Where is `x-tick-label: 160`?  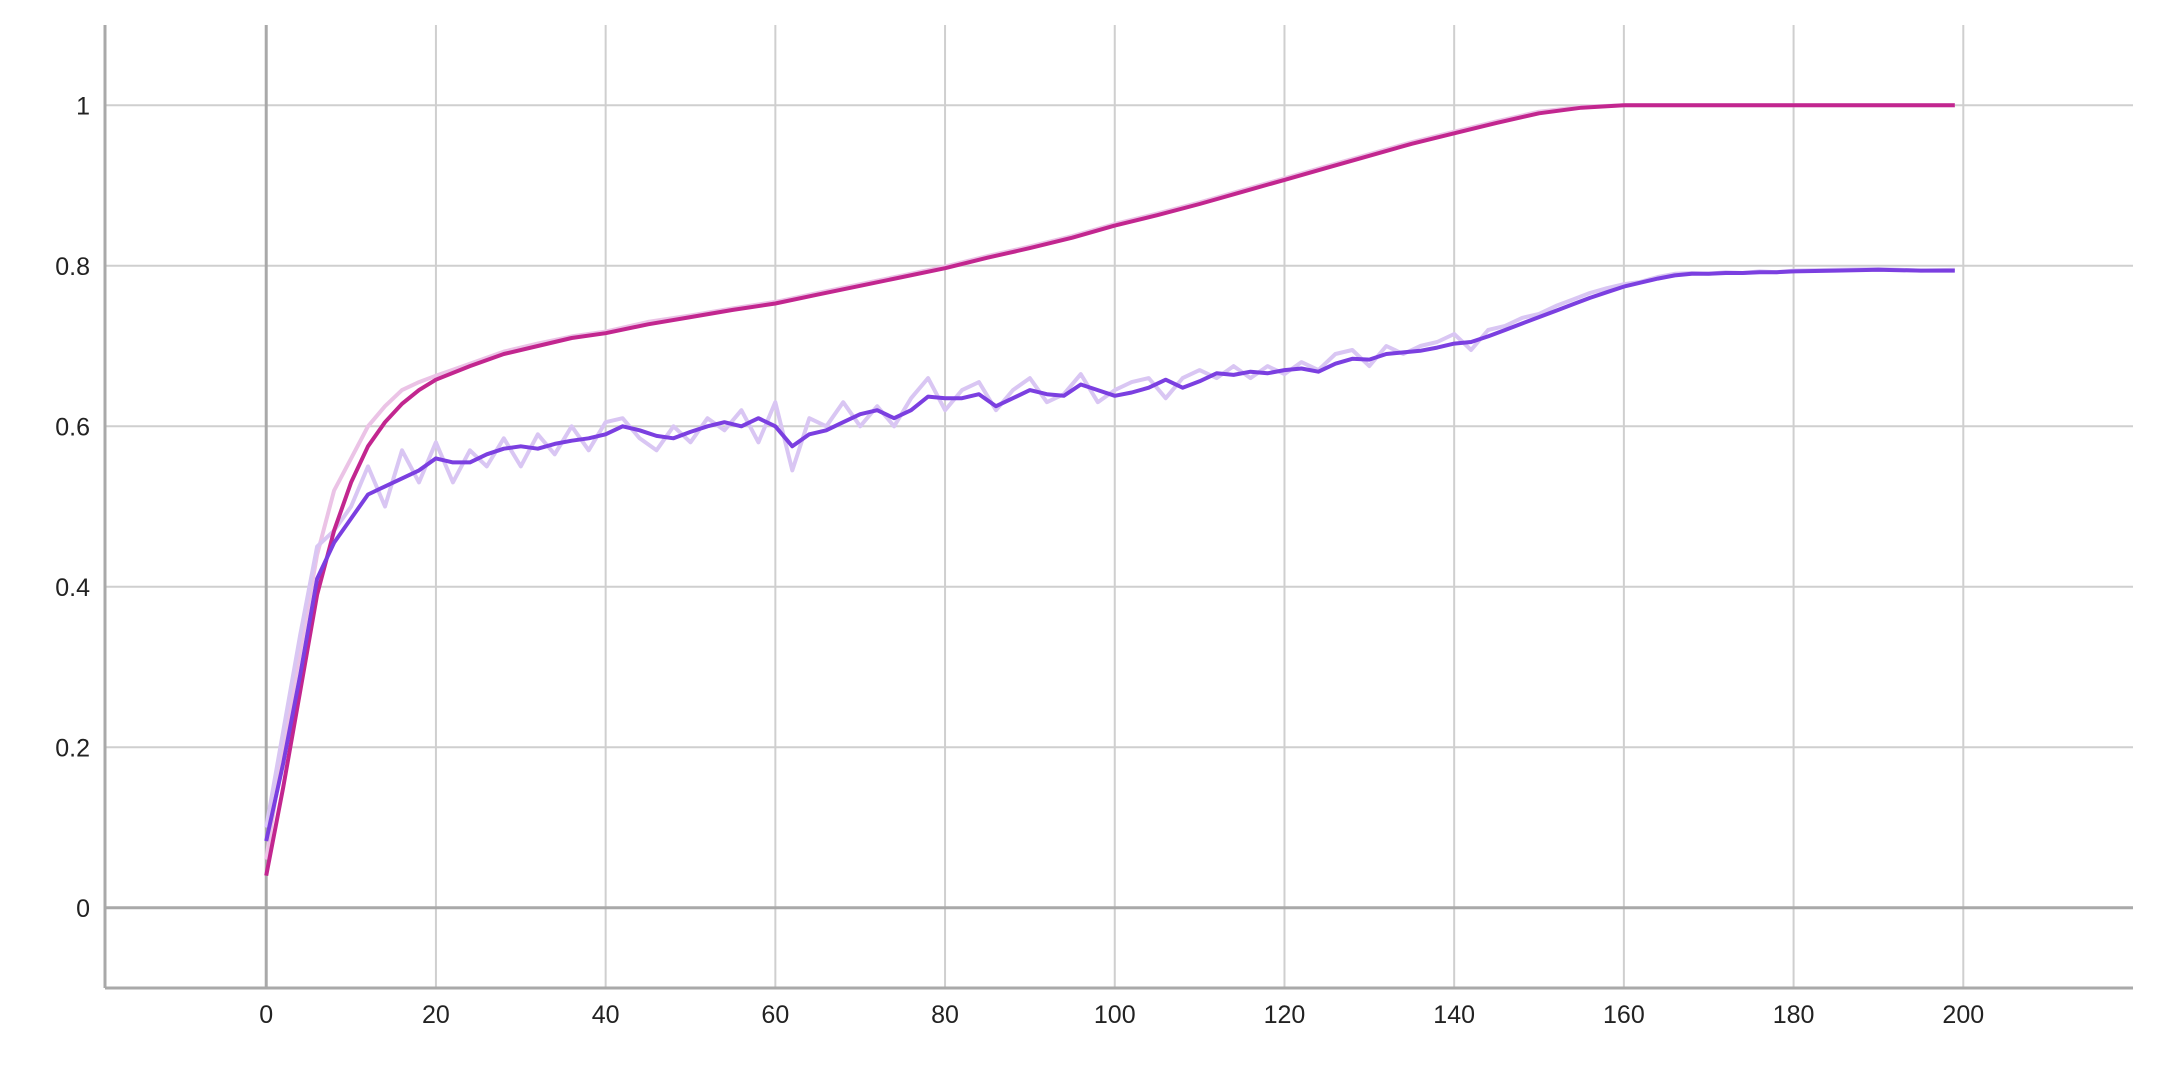
x-tick-label: 160 is located at coordinates (1624, 1015).